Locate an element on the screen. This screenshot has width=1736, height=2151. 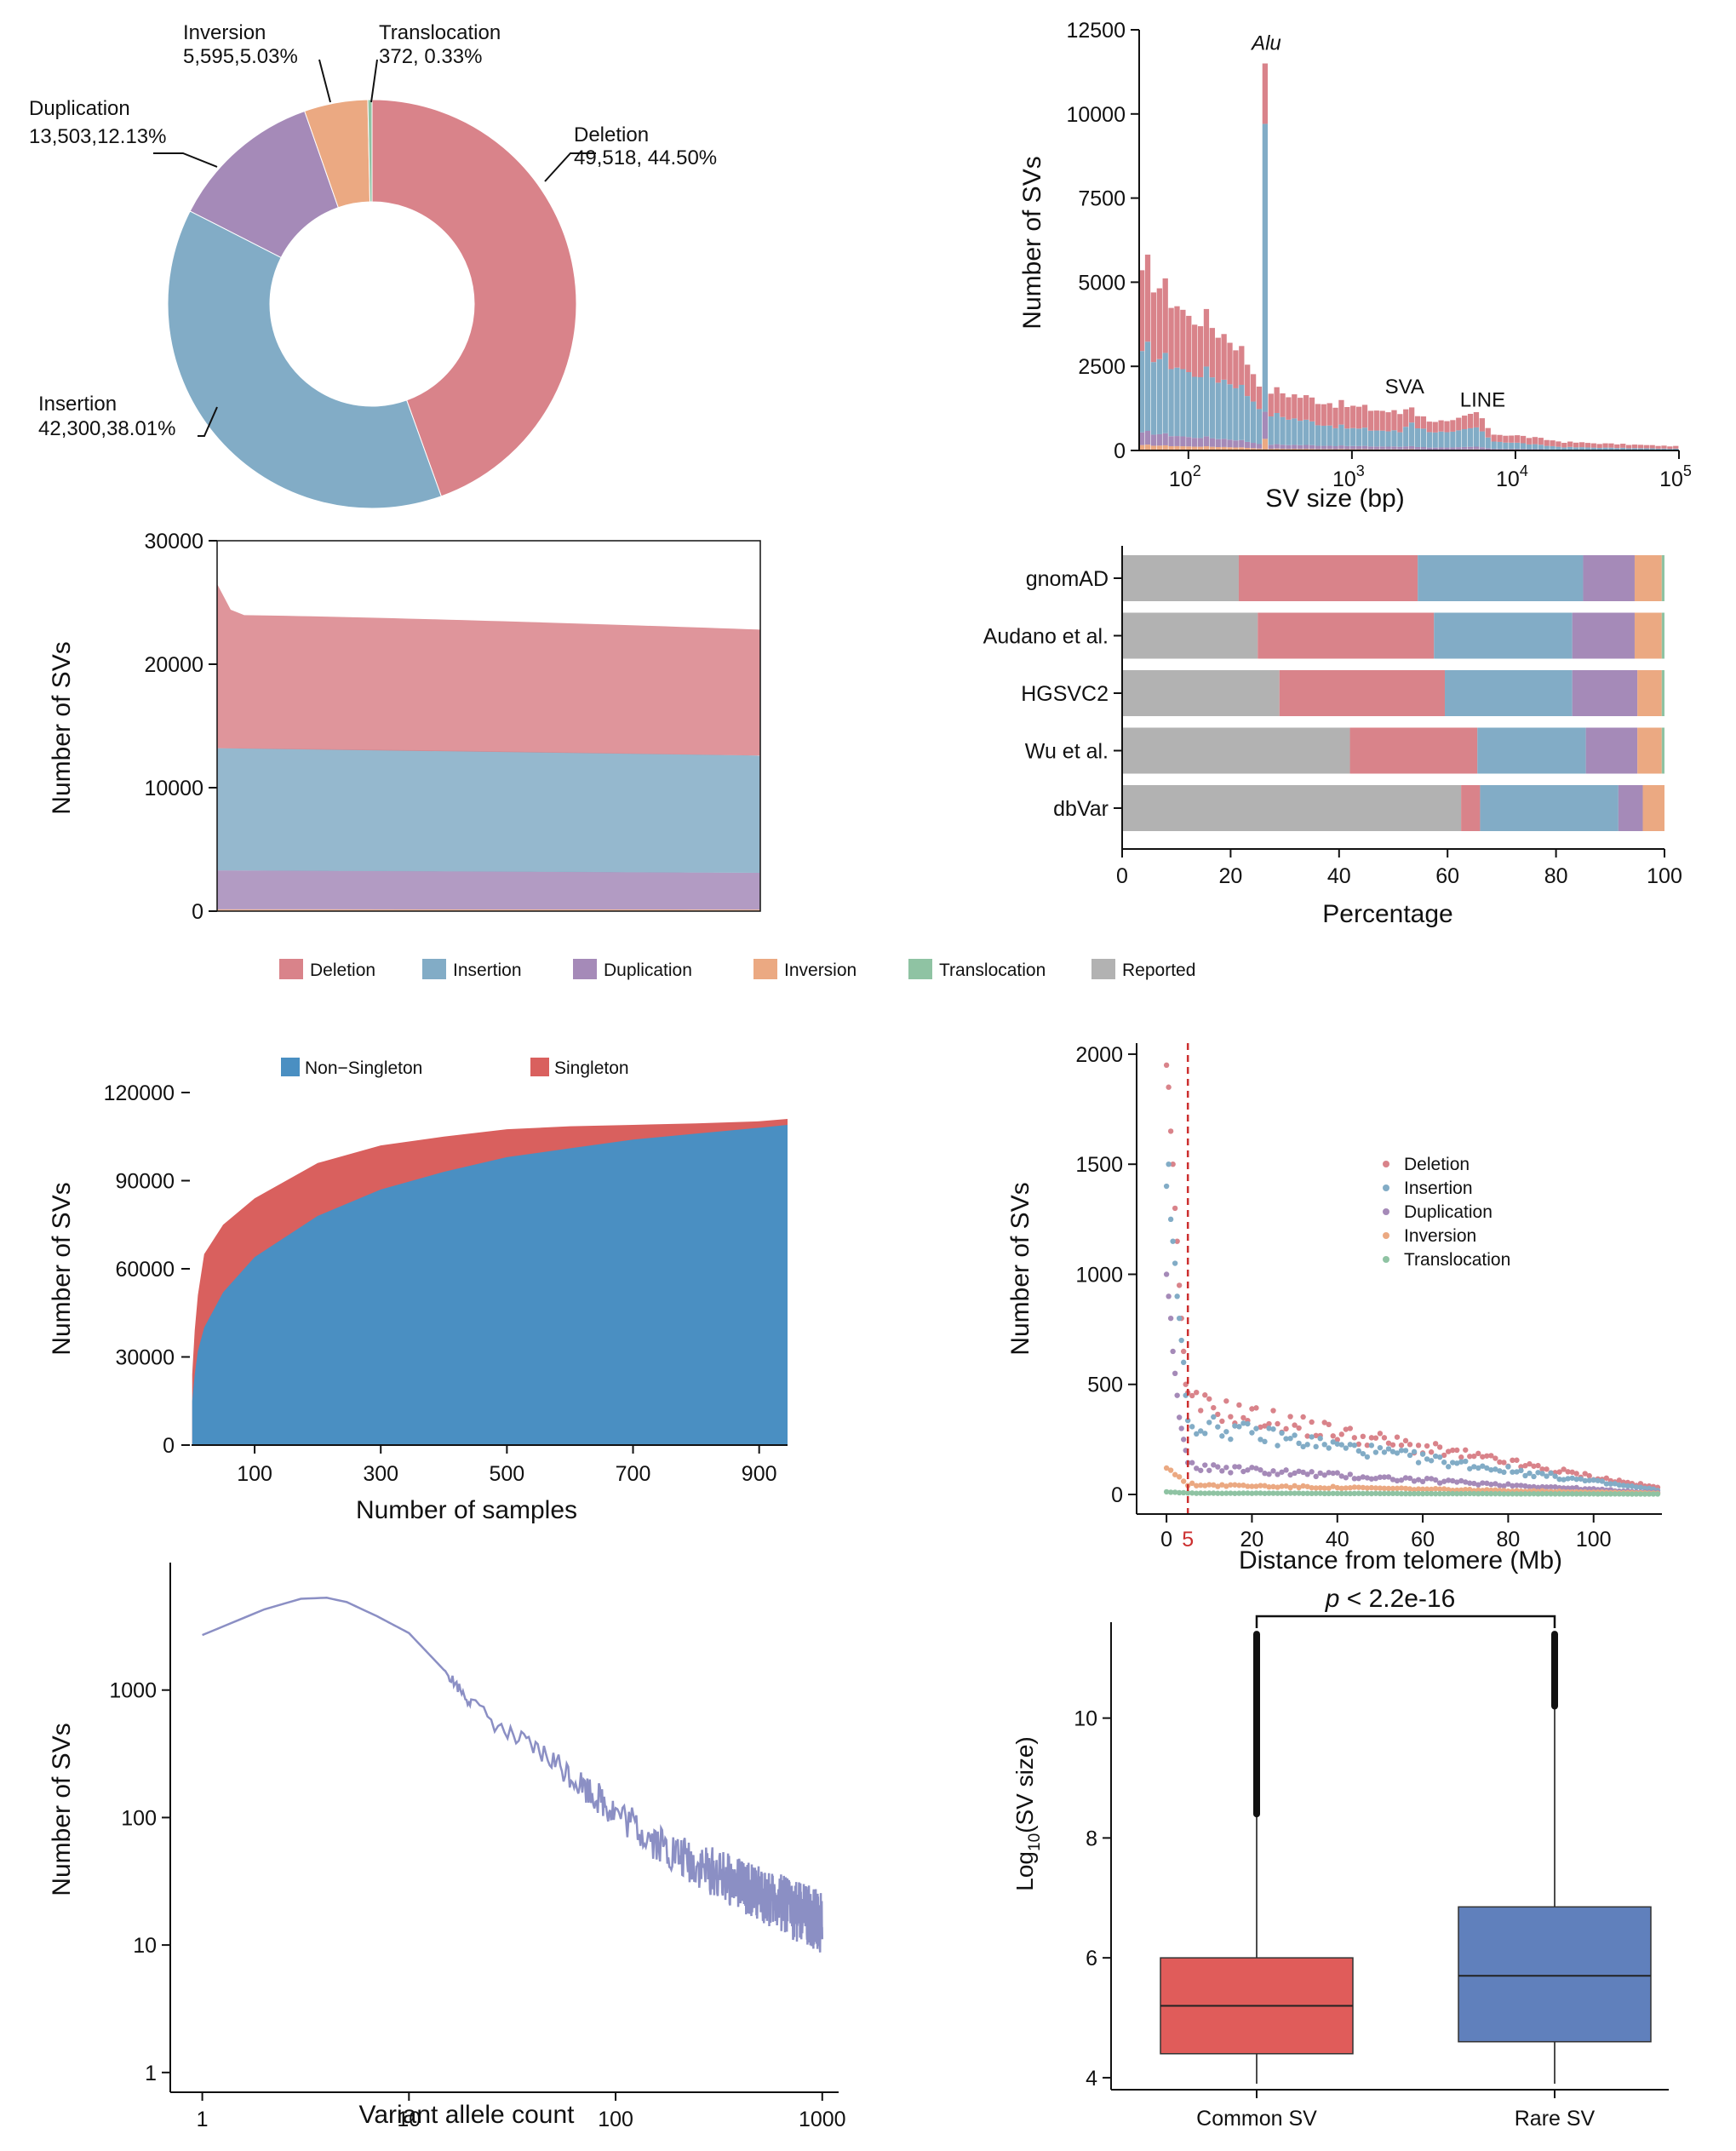
telo-legend-insertion: Insertion is located at coordinates (1438, 1188).